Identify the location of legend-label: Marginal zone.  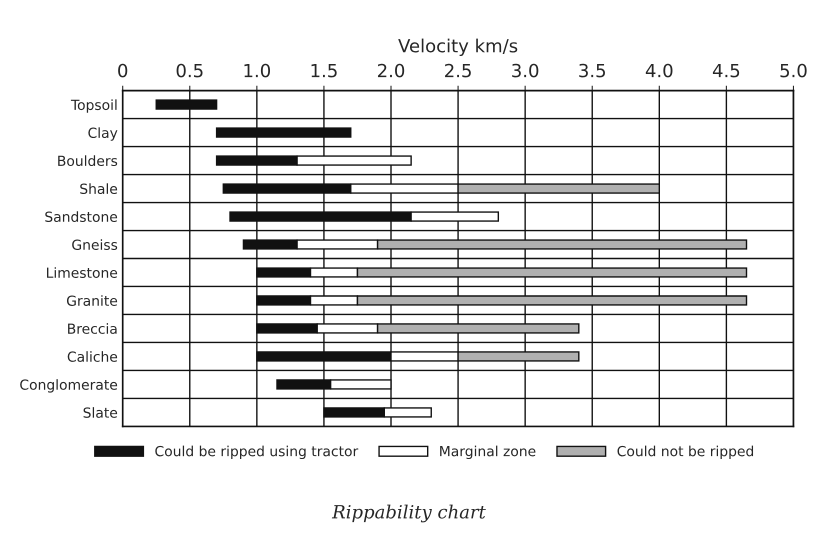
(488, 453).